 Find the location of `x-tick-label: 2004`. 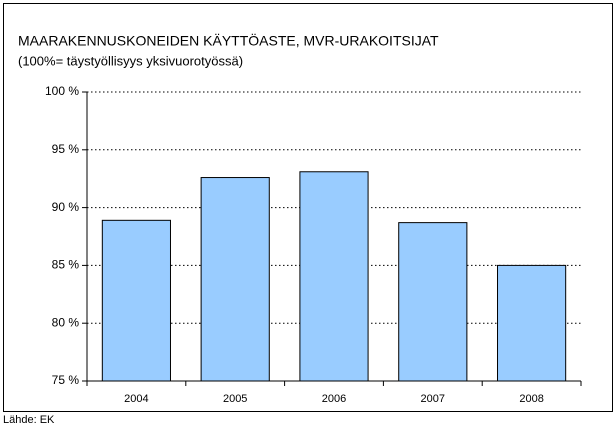

x-tick-label: 2004 is located at coordinates (136, 399).